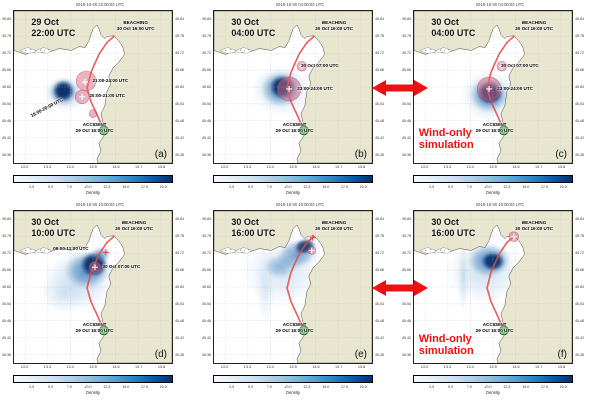  What do you see at coordinates (445, 133) in the screenshot?
I see `wind-only-line: Wind-only` at bounding box center [445, 133].